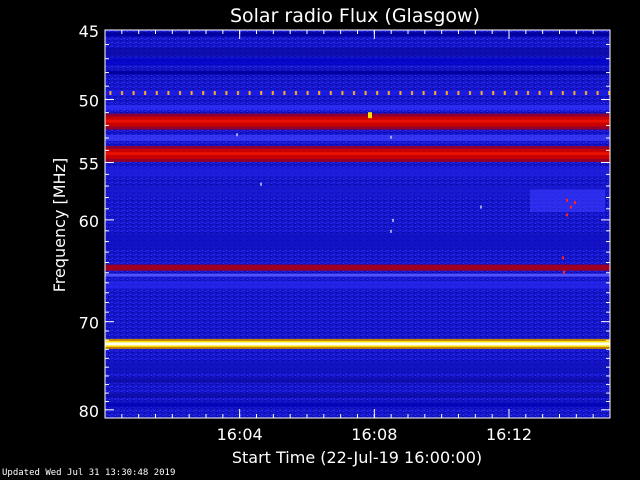 The height and width of the screenshot is (480, 640). I want to click on x-tick-label: 16:12, so click(509, 434).